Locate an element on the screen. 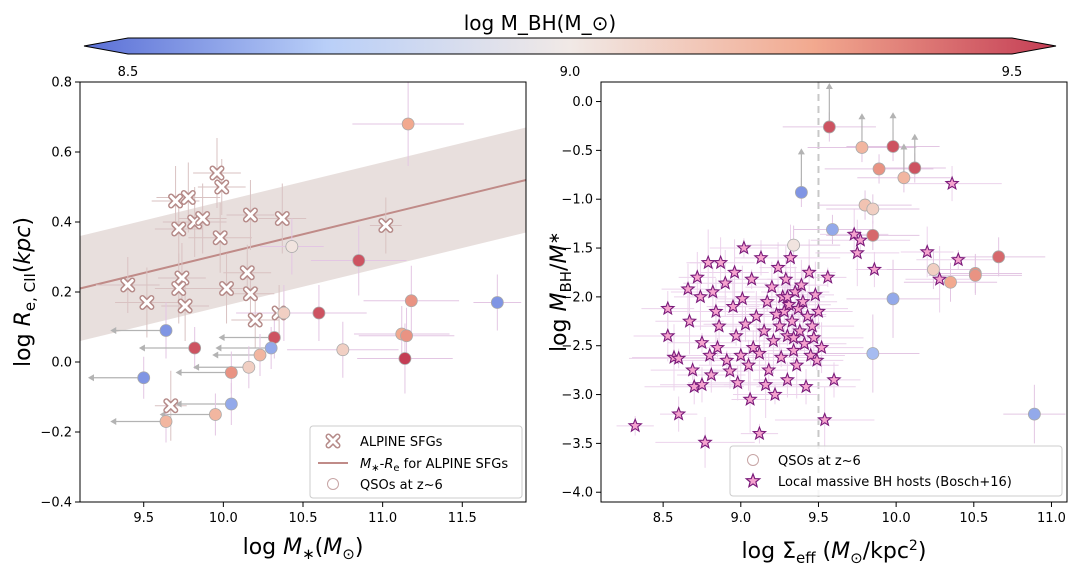 Image resolution: width=1079 pixels, height=574 pixels. left-ylabel: log Re, CII(kpc) is located at coordinates (25, 292).